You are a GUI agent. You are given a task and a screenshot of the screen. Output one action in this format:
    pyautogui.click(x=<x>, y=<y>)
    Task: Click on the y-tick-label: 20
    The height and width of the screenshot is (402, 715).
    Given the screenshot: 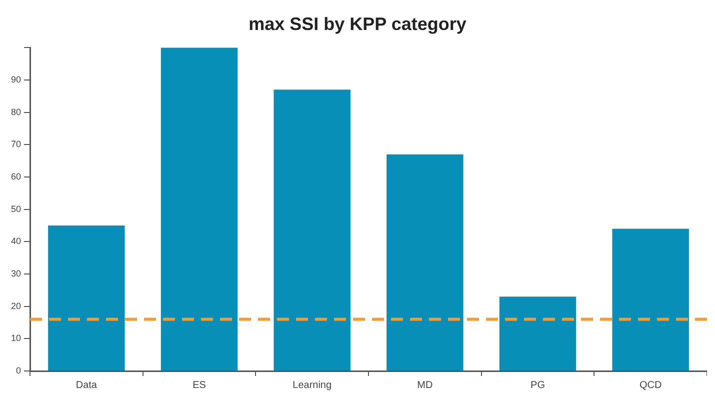 What is the action you would take?
    pyautogui.click(x=16, y=305)
    